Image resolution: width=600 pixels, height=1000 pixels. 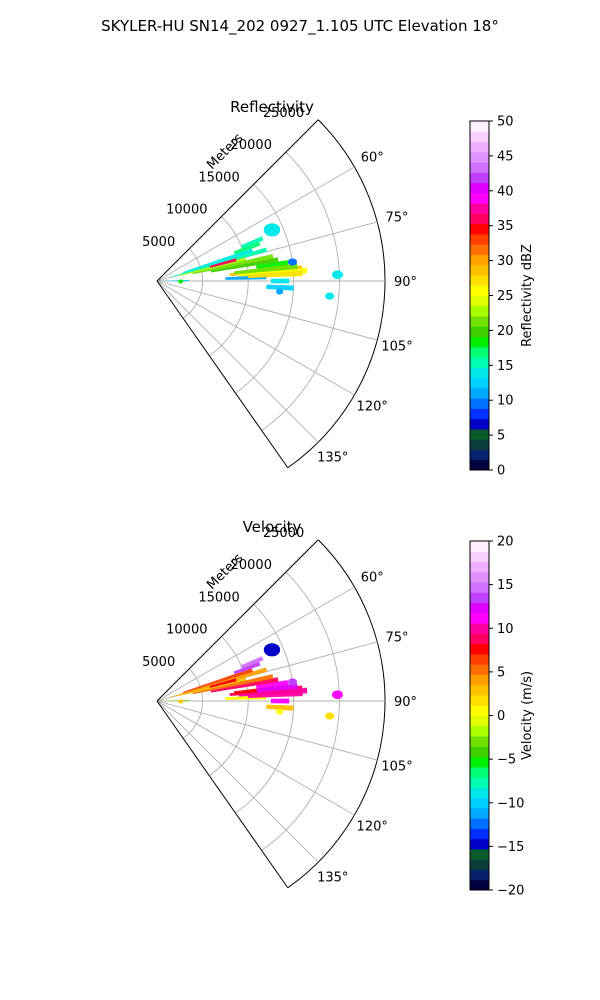 What do you see at coordinates (510, 847) in the screenshot?
I see `colorbar-tick-label: −15` at bounding box center [510, 847].